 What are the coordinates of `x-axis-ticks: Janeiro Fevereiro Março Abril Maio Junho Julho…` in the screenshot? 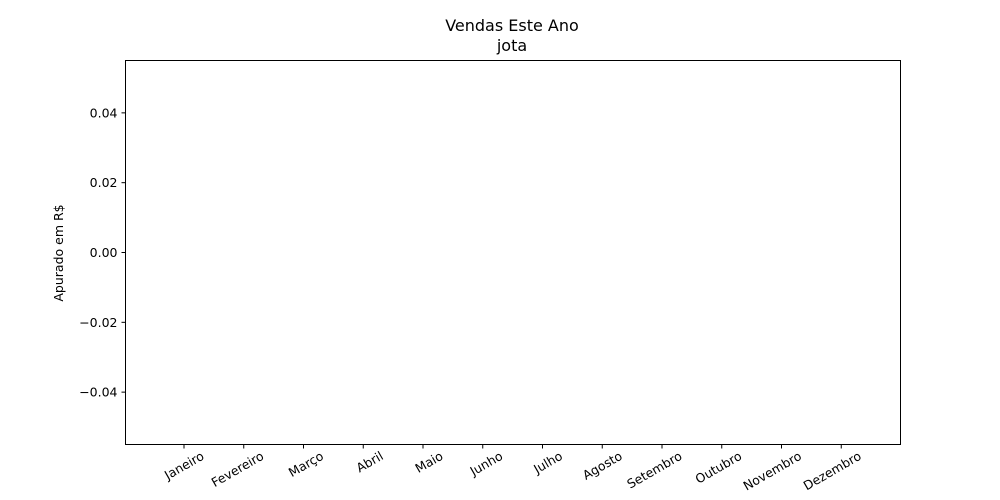 It's located at (512, 468).